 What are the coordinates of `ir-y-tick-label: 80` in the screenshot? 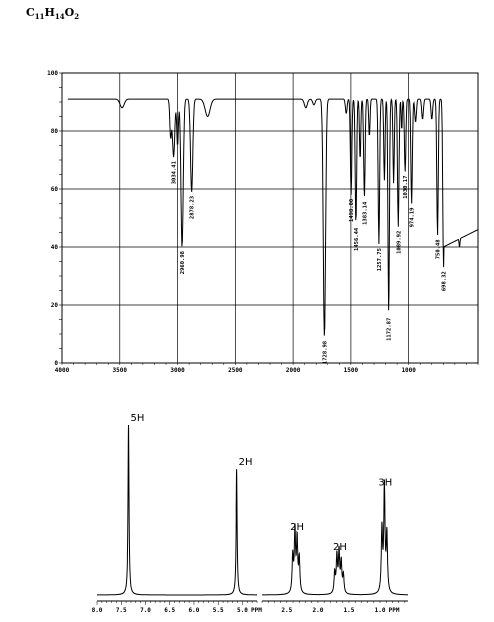 It's located at (55, 131).